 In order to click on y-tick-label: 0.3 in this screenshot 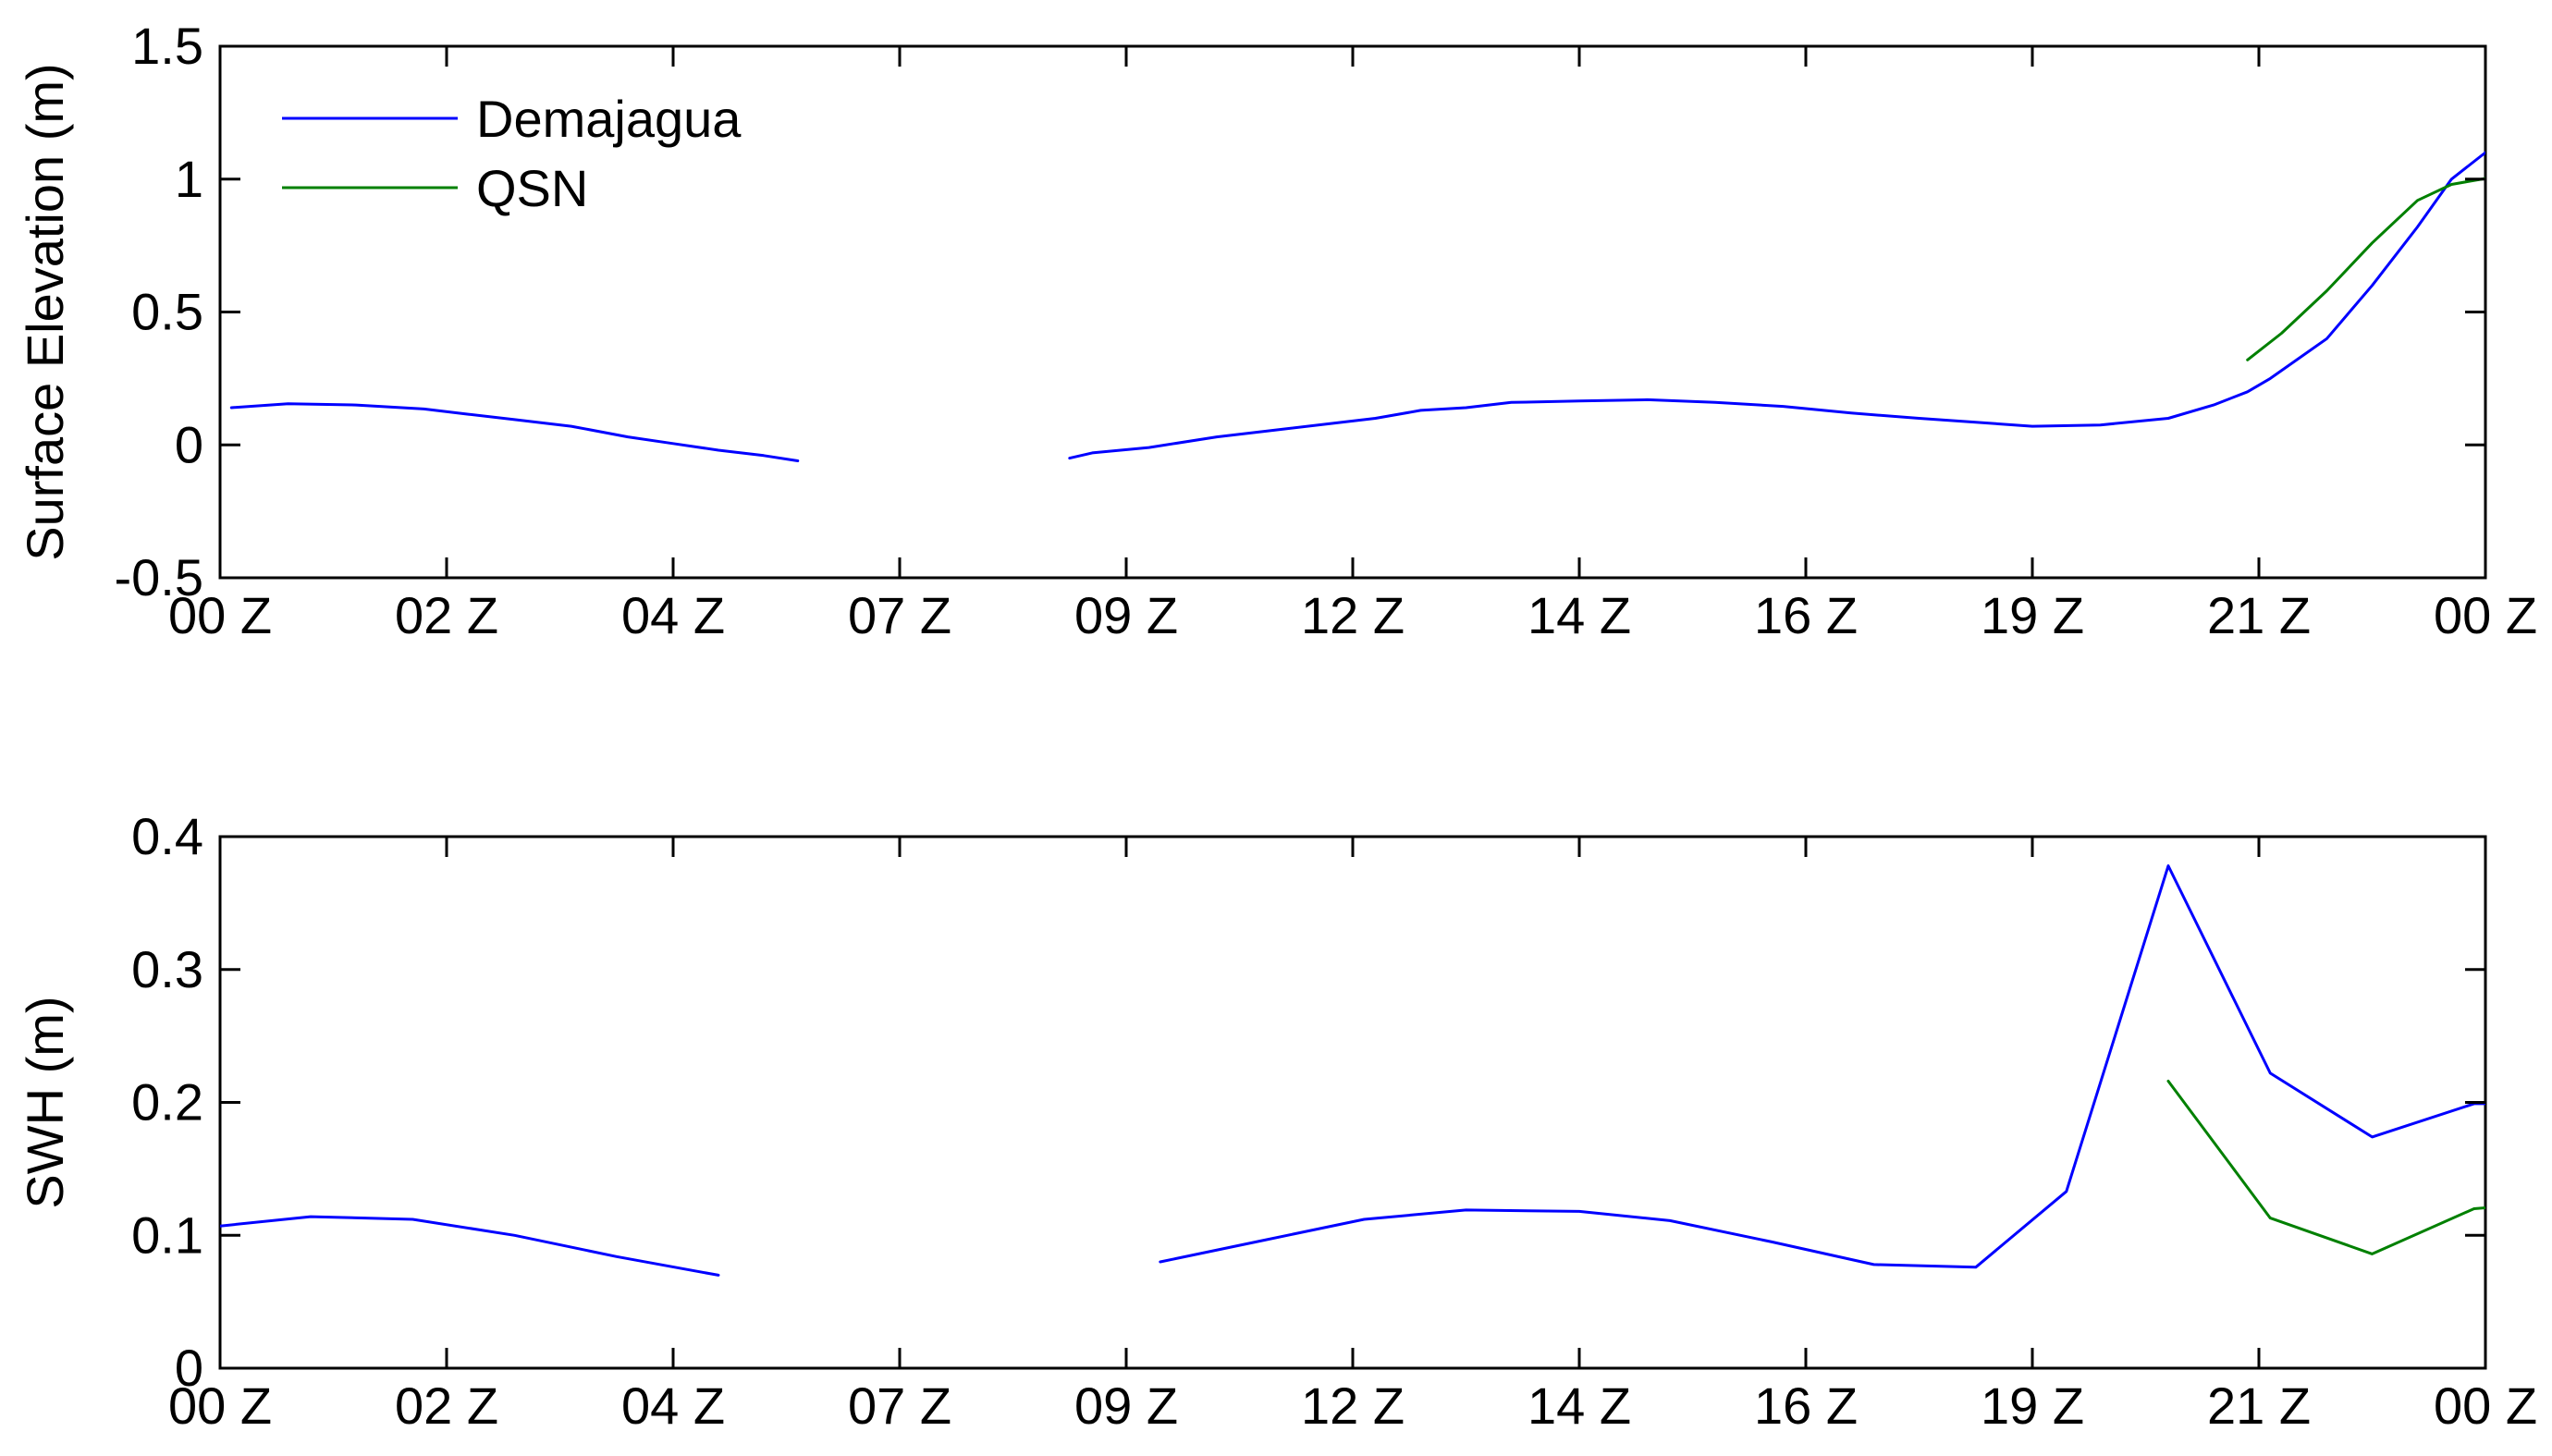, I will do `click(167, 969)`.